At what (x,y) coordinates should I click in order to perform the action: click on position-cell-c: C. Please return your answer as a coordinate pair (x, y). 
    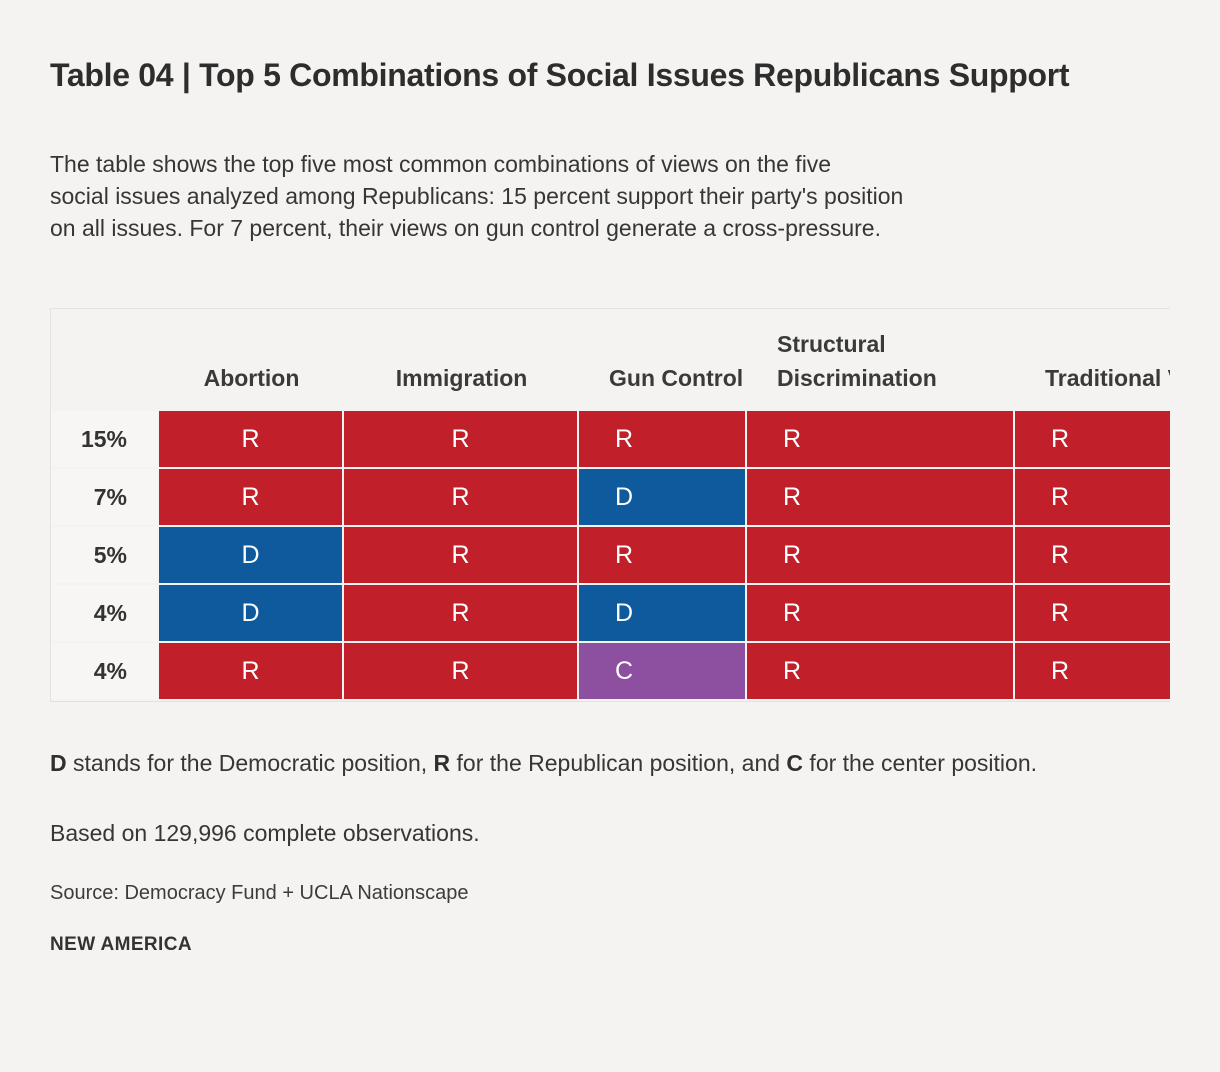
    Looking at the image, I should click on (663, 672).